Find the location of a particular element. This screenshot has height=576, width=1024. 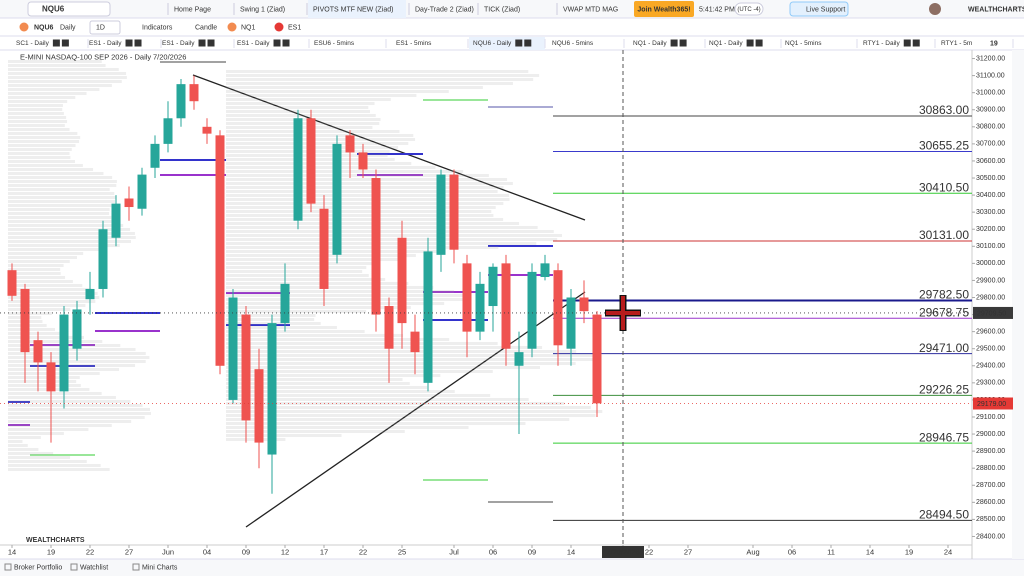

join-label: Join Wealth365! is located at coordinates (663, 9).